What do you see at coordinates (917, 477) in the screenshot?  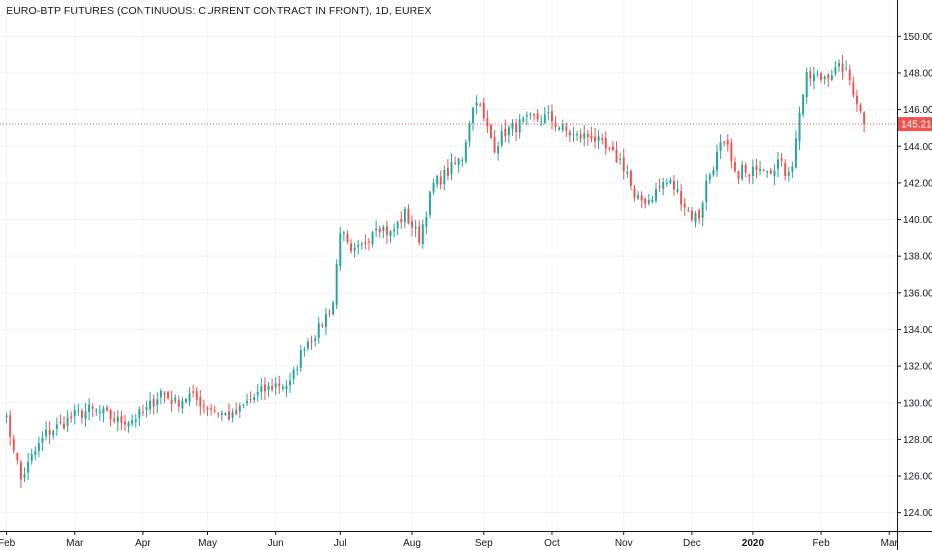 I see `y-tick-label: 126.00` at bounding box center [917, 477].